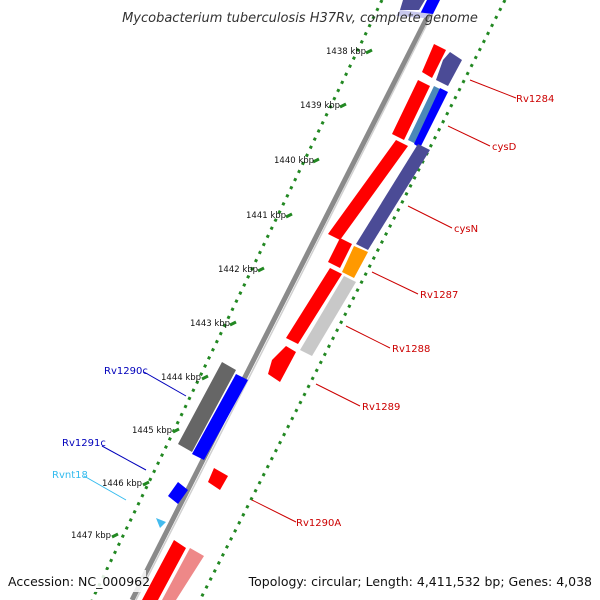 Image resolution: width=600 pixels, height=600 pixels. Describe the element at coordinates (368, 337) in the screenshot. I see `leader-rv1288` at that location.